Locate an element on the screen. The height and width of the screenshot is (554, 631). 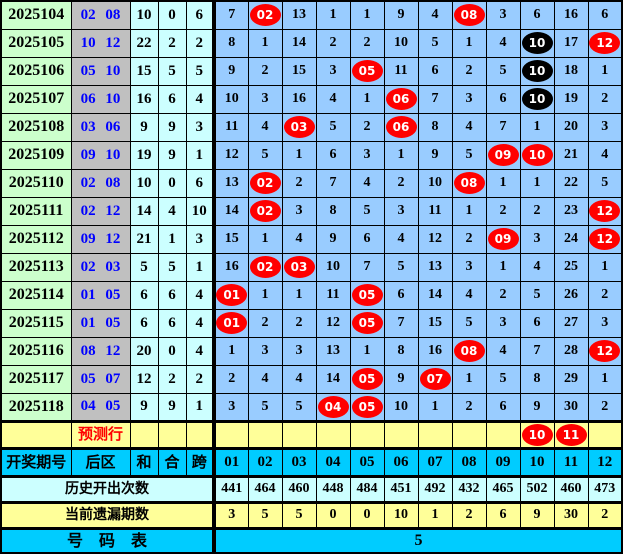
sum-cell: 6 is located at coordinates (144, 295).